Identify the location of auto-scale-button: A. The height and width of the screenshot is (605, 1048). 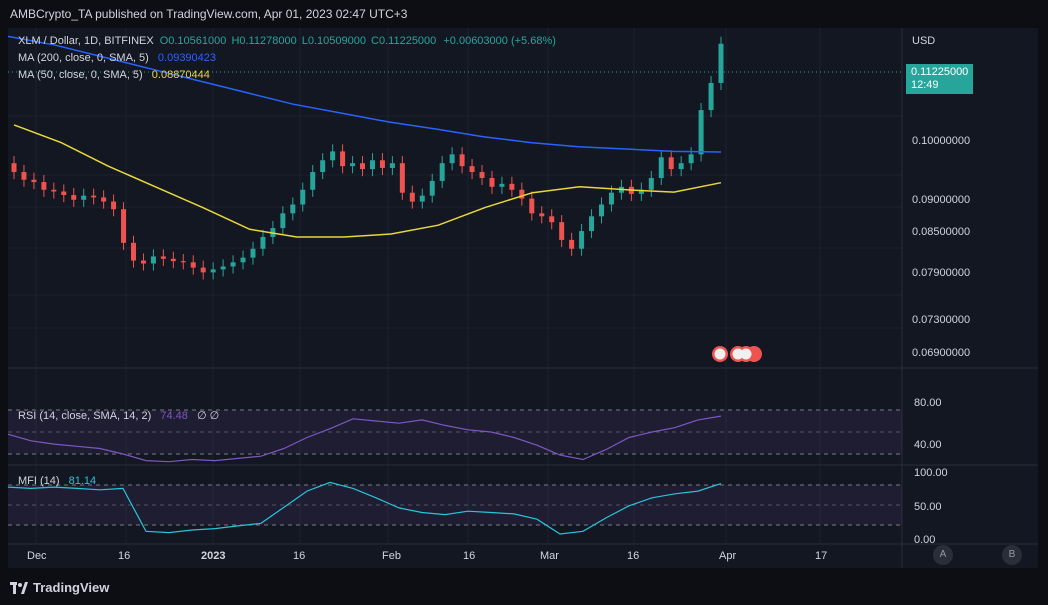
(943, 555).